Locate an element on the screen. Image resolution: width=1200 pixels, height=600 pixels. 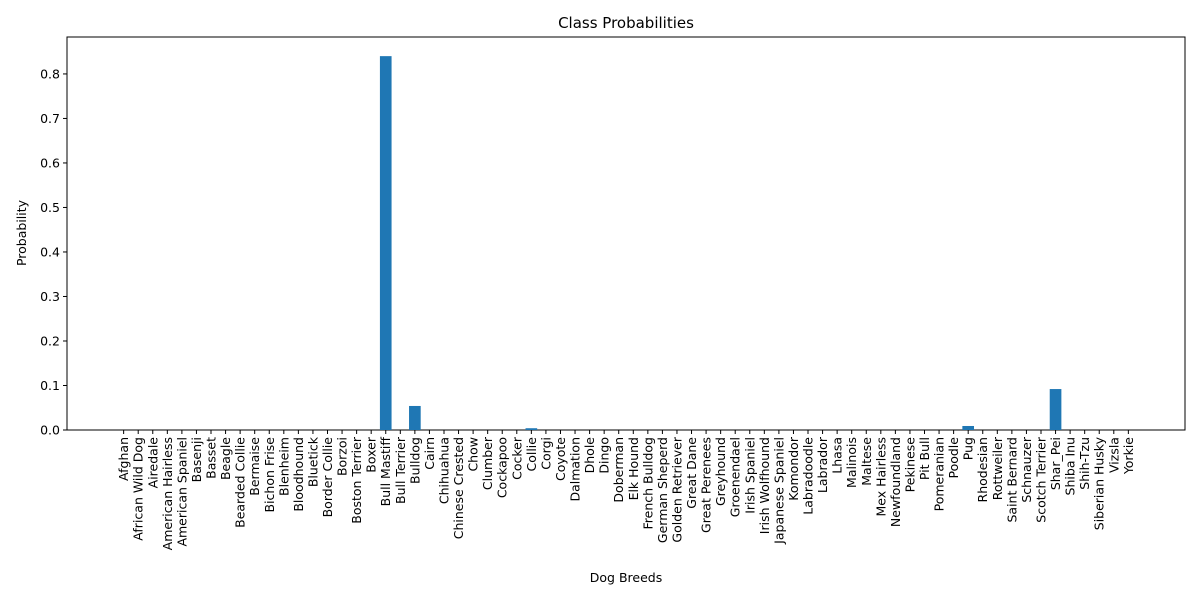
x-tick-label: Cairn is located at coordinates (429, 453).